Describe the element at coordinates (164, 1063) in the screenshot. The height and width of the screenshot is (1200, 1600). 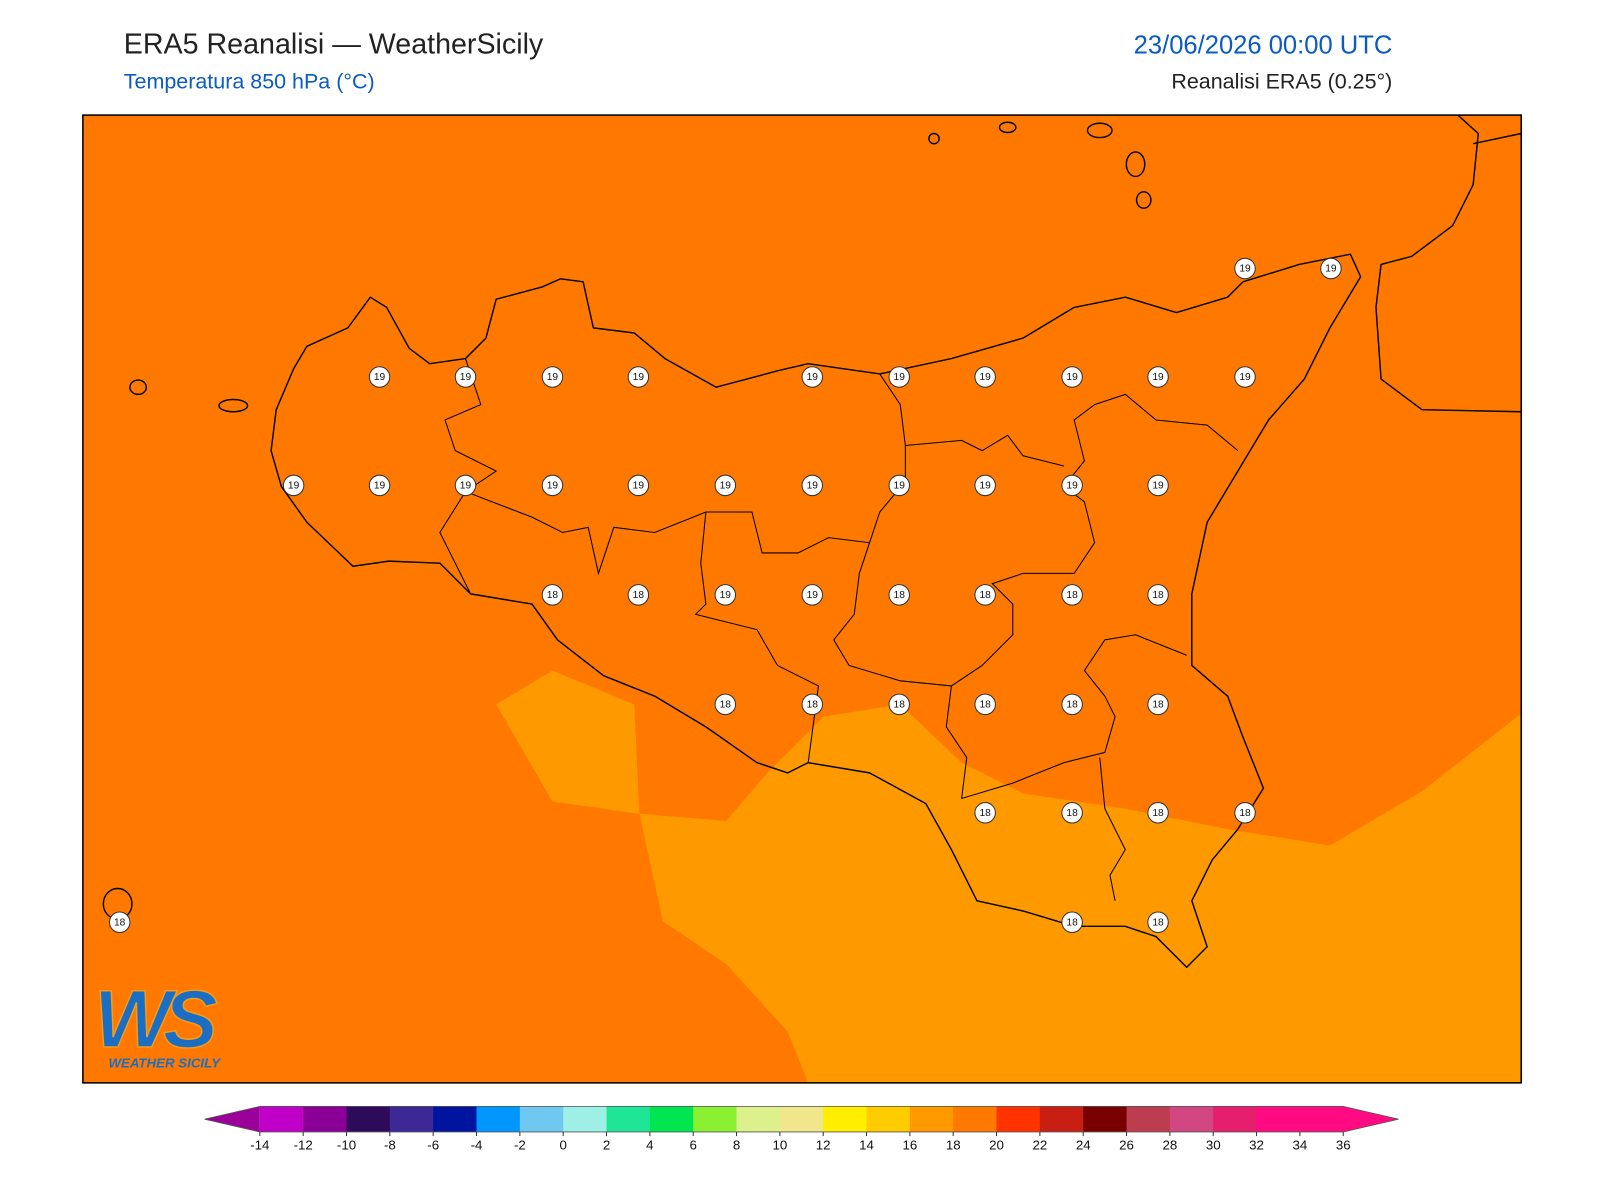
I see `logo-text: WEATHER SICILY` at that location.